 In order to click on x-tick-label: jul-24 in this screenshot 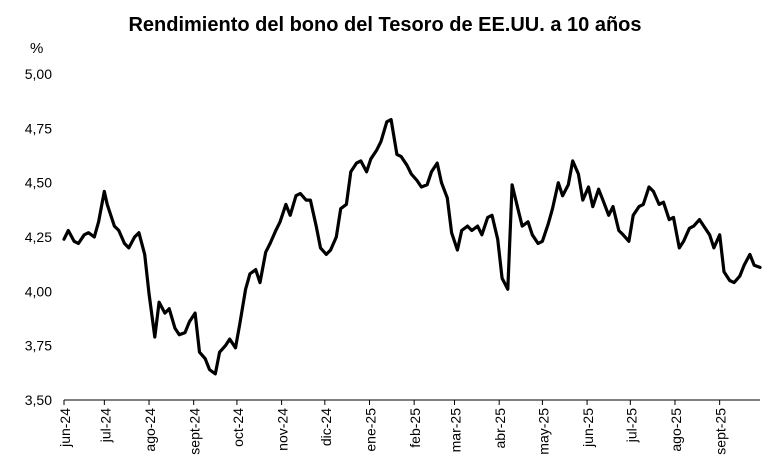, I will do `click(105, 425)`.